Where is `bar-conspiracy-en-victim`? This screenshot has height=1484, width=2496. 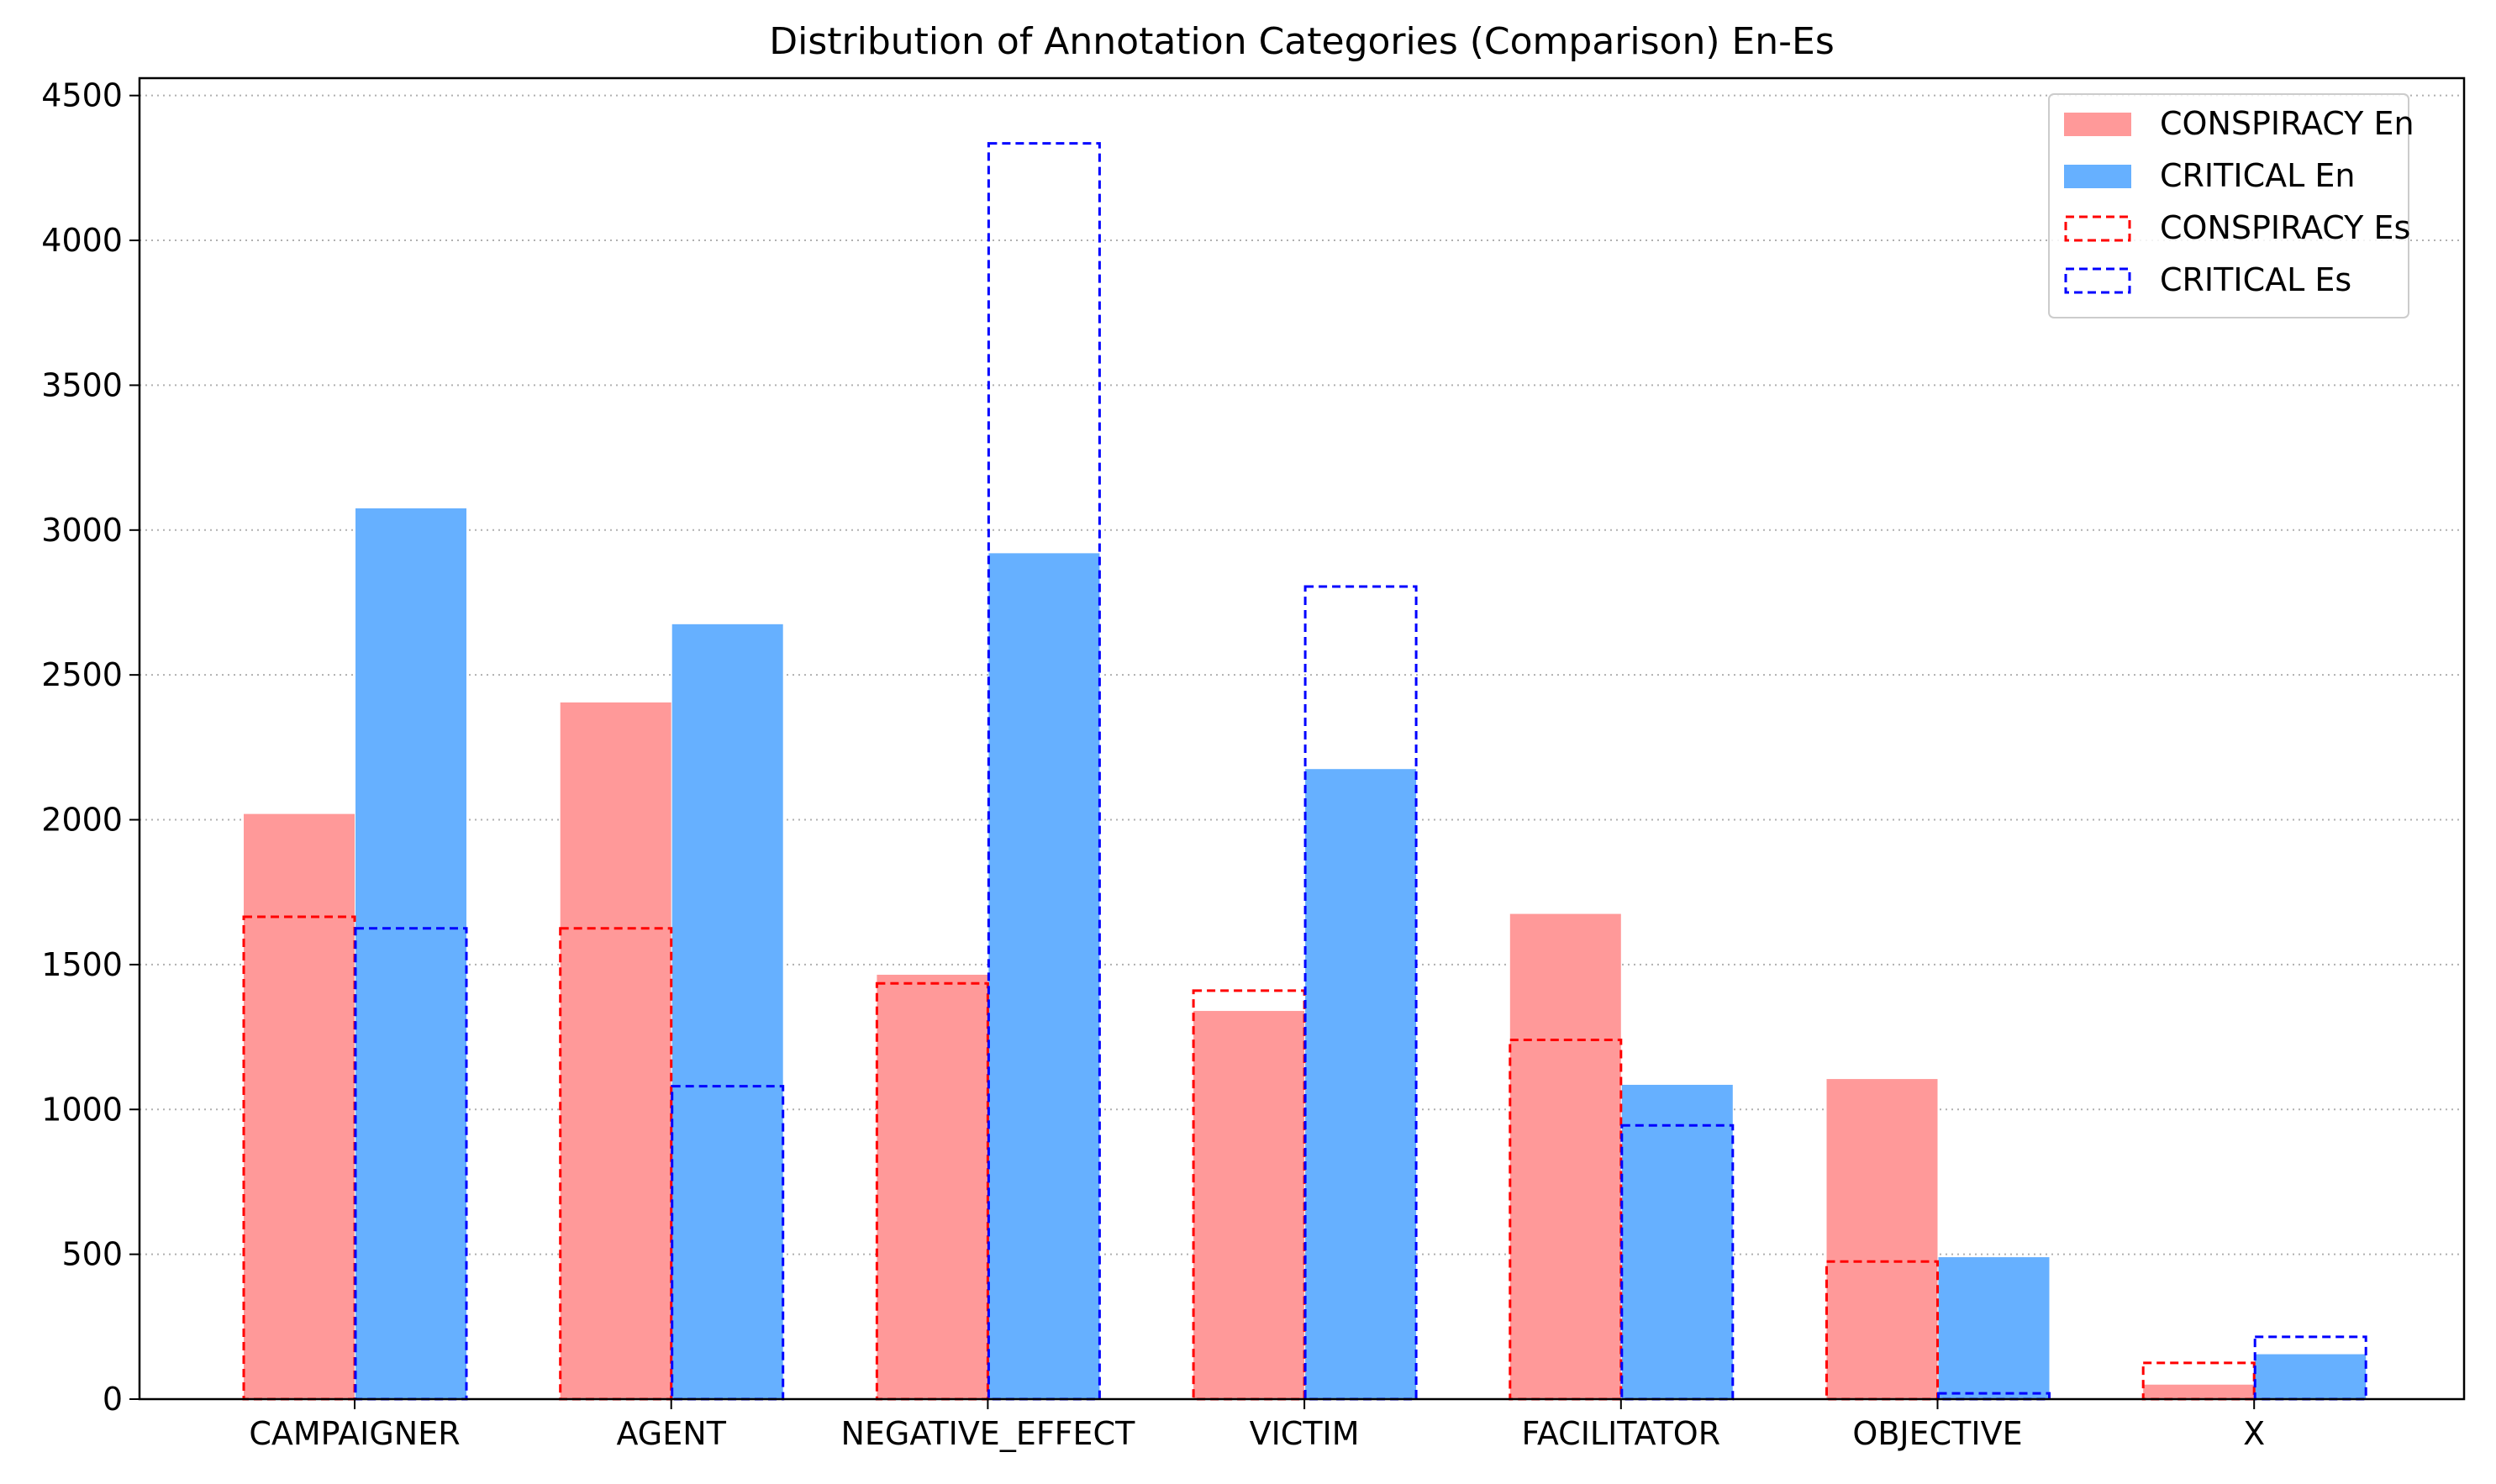
bar-conspiracy-en-victim is located at coordinates (1249, 1205).